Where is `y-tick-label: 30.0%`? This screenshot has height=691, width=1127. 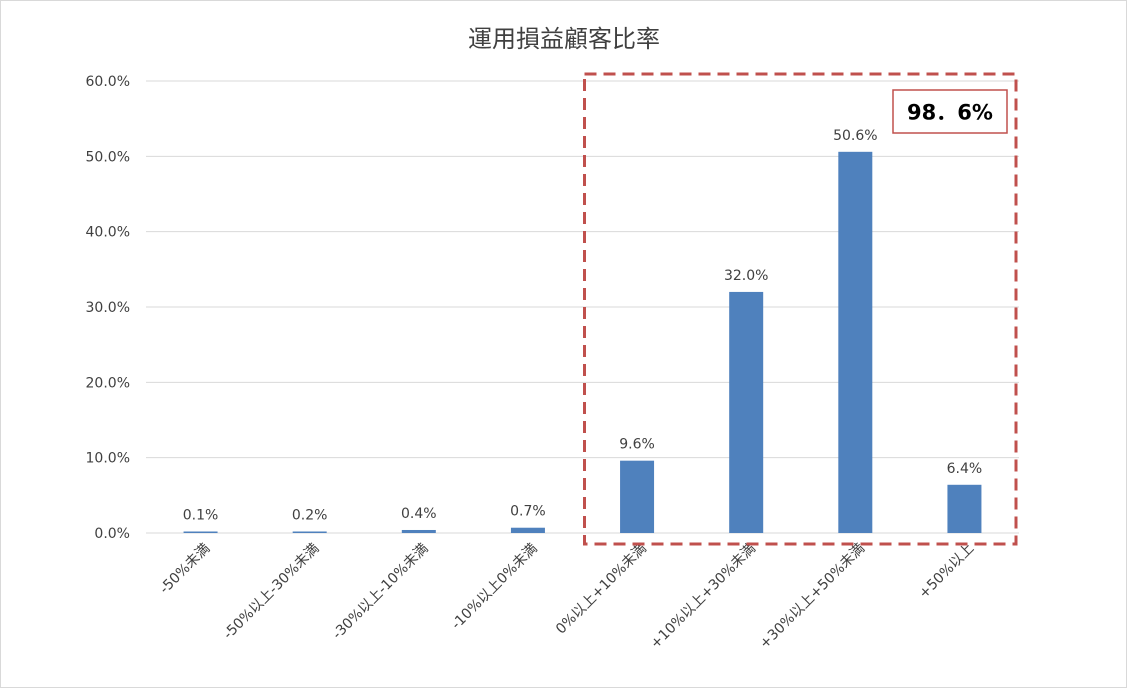
y-tick-label: 30.0% is located at coordinates (108, 308).